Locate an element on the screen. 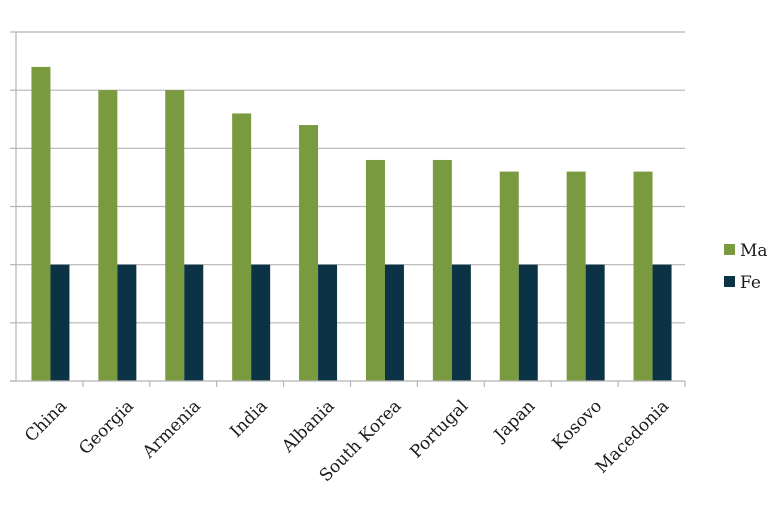 The image size is (768, 512). legend: Ma Fe is located at coordinates (746, 267).